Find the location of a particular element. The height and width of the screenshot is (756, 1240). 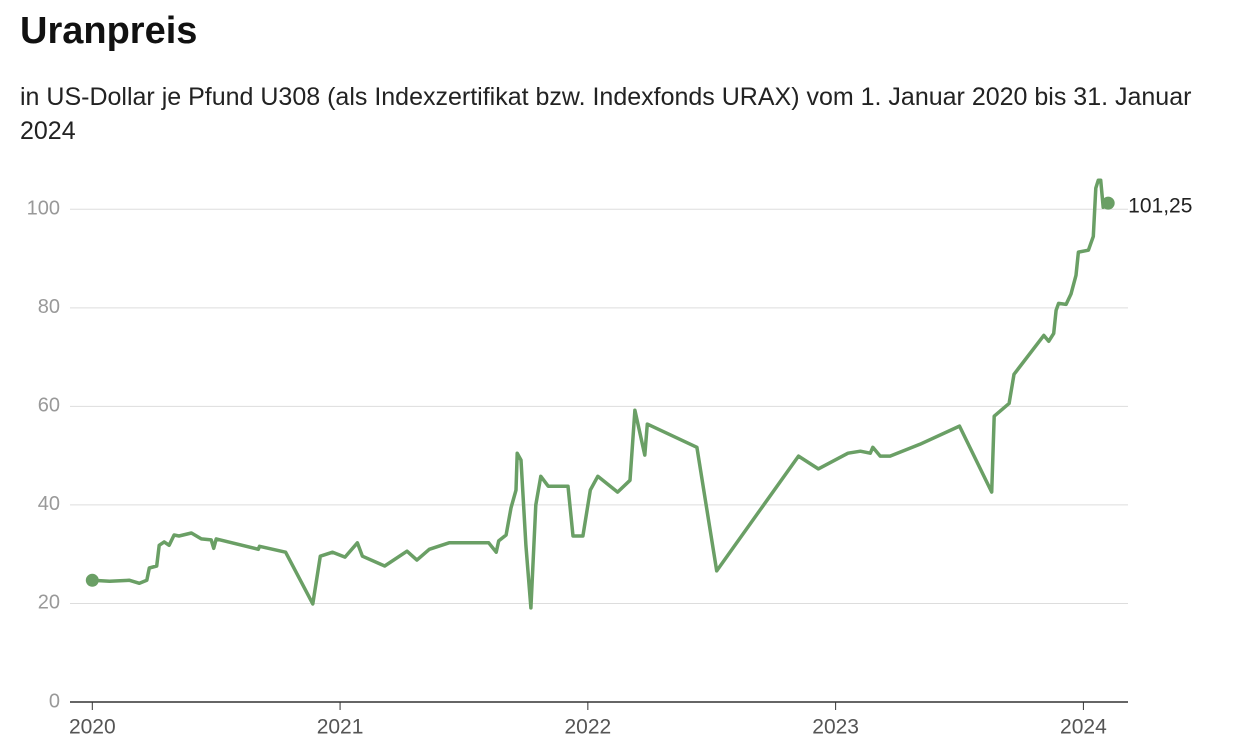

y-tick-label: 0 is located at coordinates (54, 701).